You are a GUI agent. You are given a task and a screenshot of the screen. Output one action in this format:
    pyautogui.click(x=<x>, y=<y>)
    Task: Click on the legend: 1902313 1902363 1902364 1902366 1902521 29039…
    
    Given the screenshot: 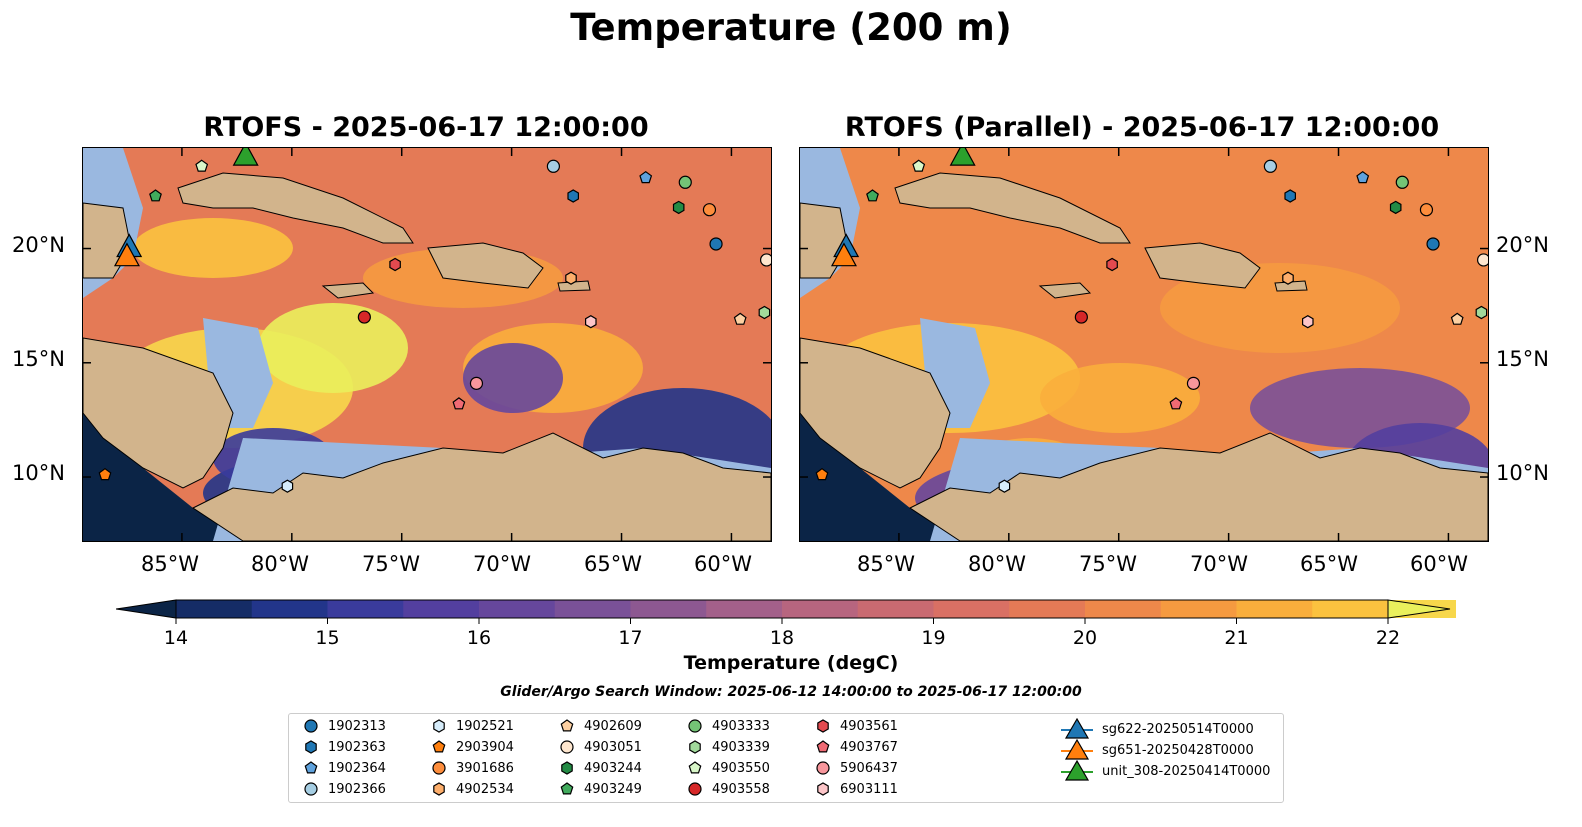 What is the action you would take?
    pyautogui.click(x=786, y=758)
    